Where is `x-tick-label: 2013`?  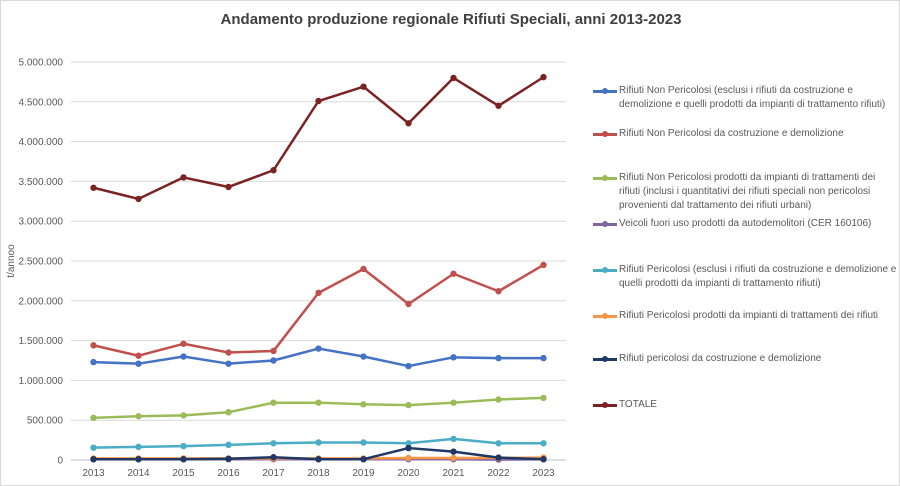
x-tick-label: 2013 is located at coordinates (93, 473).